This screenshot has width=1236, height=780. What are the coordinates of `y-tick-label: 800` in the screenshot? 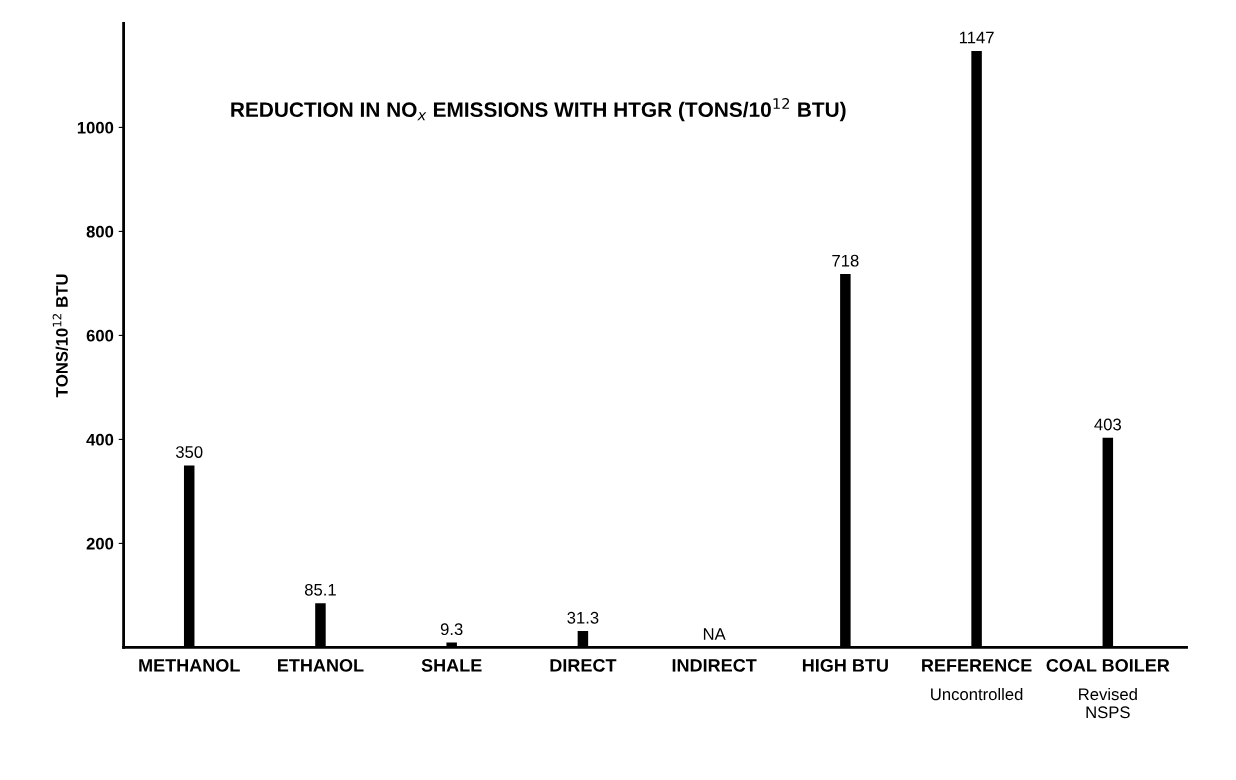 It's located at (100, 231).